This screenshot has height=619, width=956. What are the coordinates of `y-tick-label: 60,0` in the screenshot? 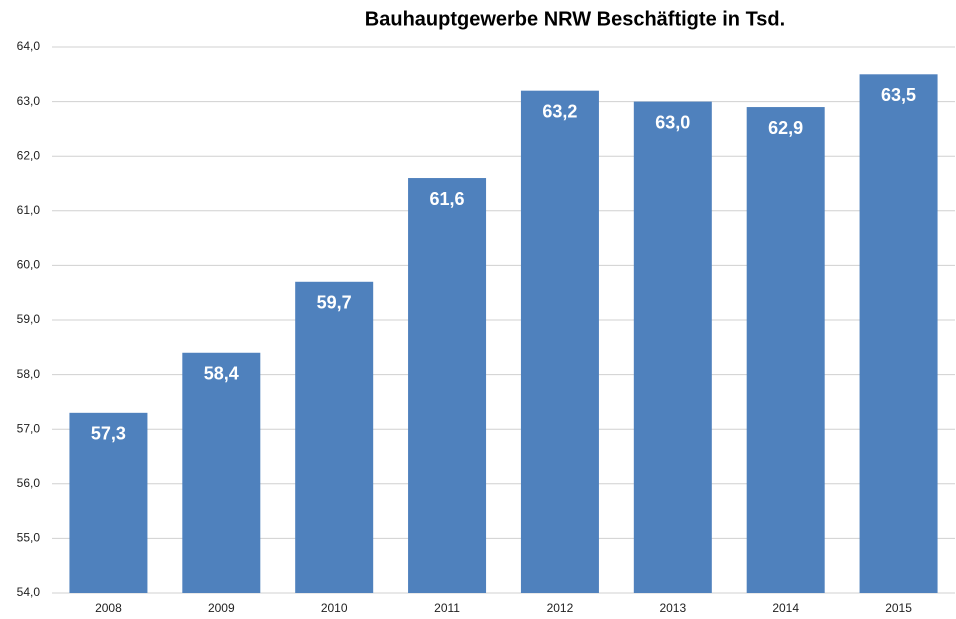 It's located at (29, 265).